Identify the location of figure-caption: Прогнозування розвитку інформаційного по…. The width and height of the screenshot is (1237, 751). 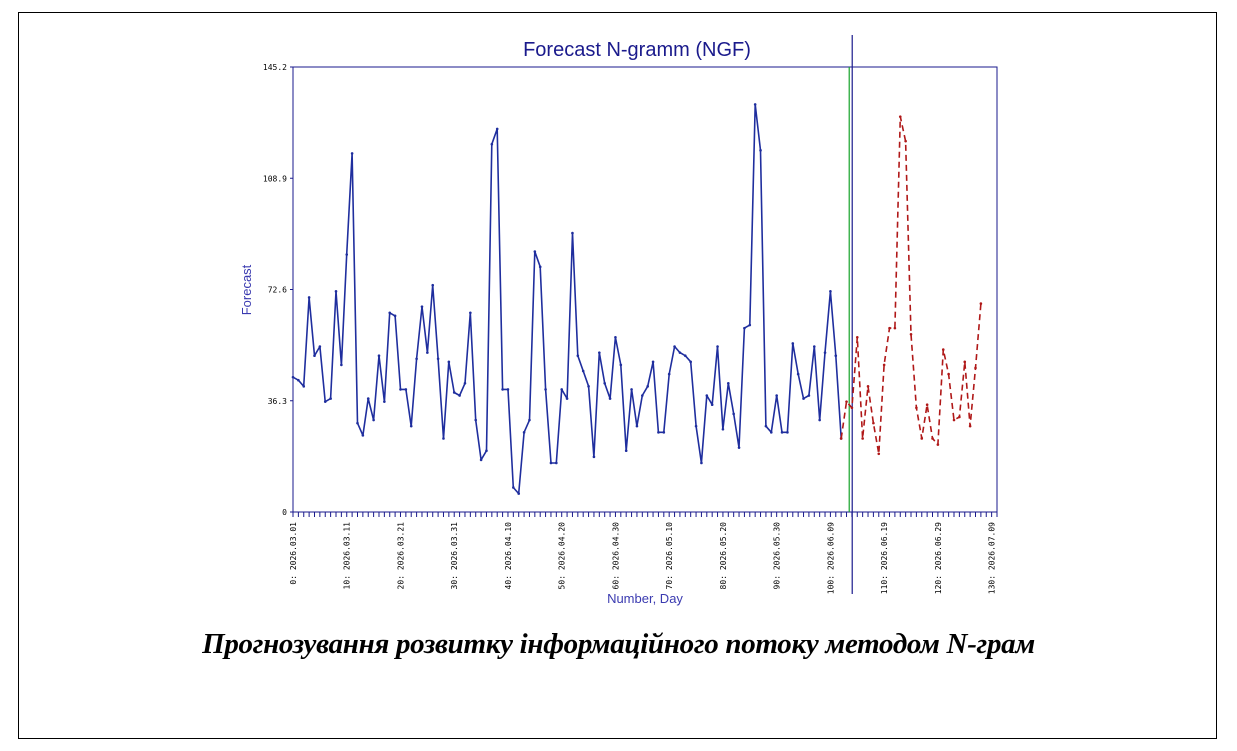
(618, 644).